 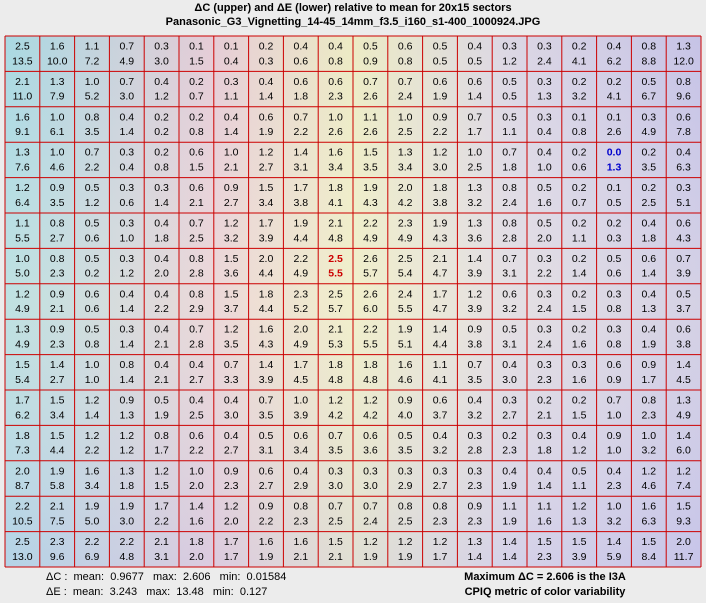 I want to click on delta-c-value: 0.5, so click(x=92, y=223).